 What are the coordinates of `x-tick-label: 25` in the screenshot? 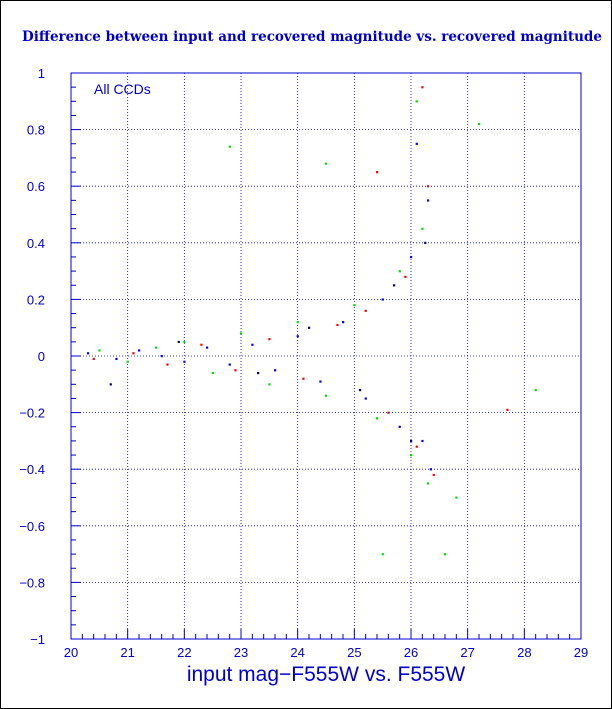 It's located at (354, 652).